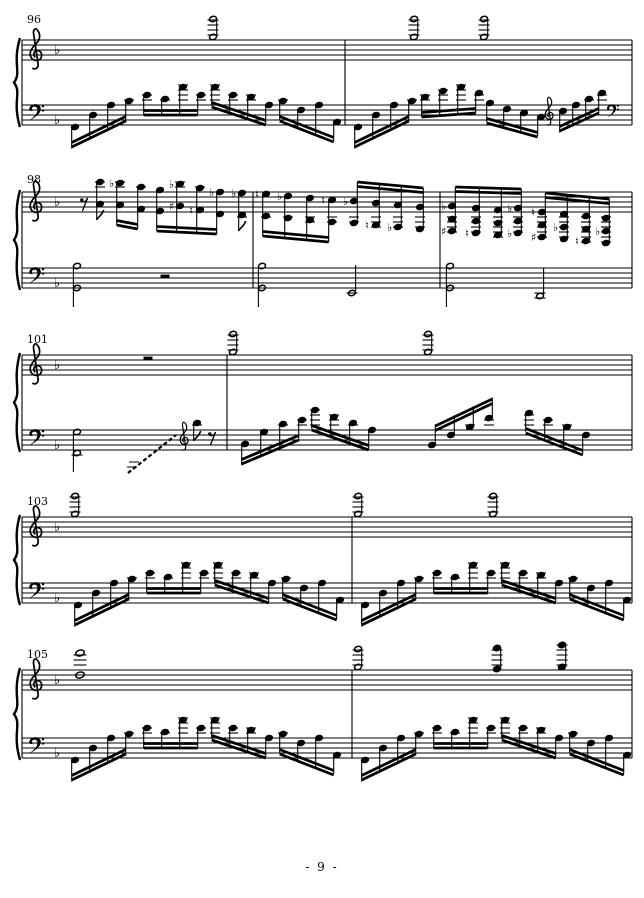  I want to click on measure-number: 103, so click(37, 501).